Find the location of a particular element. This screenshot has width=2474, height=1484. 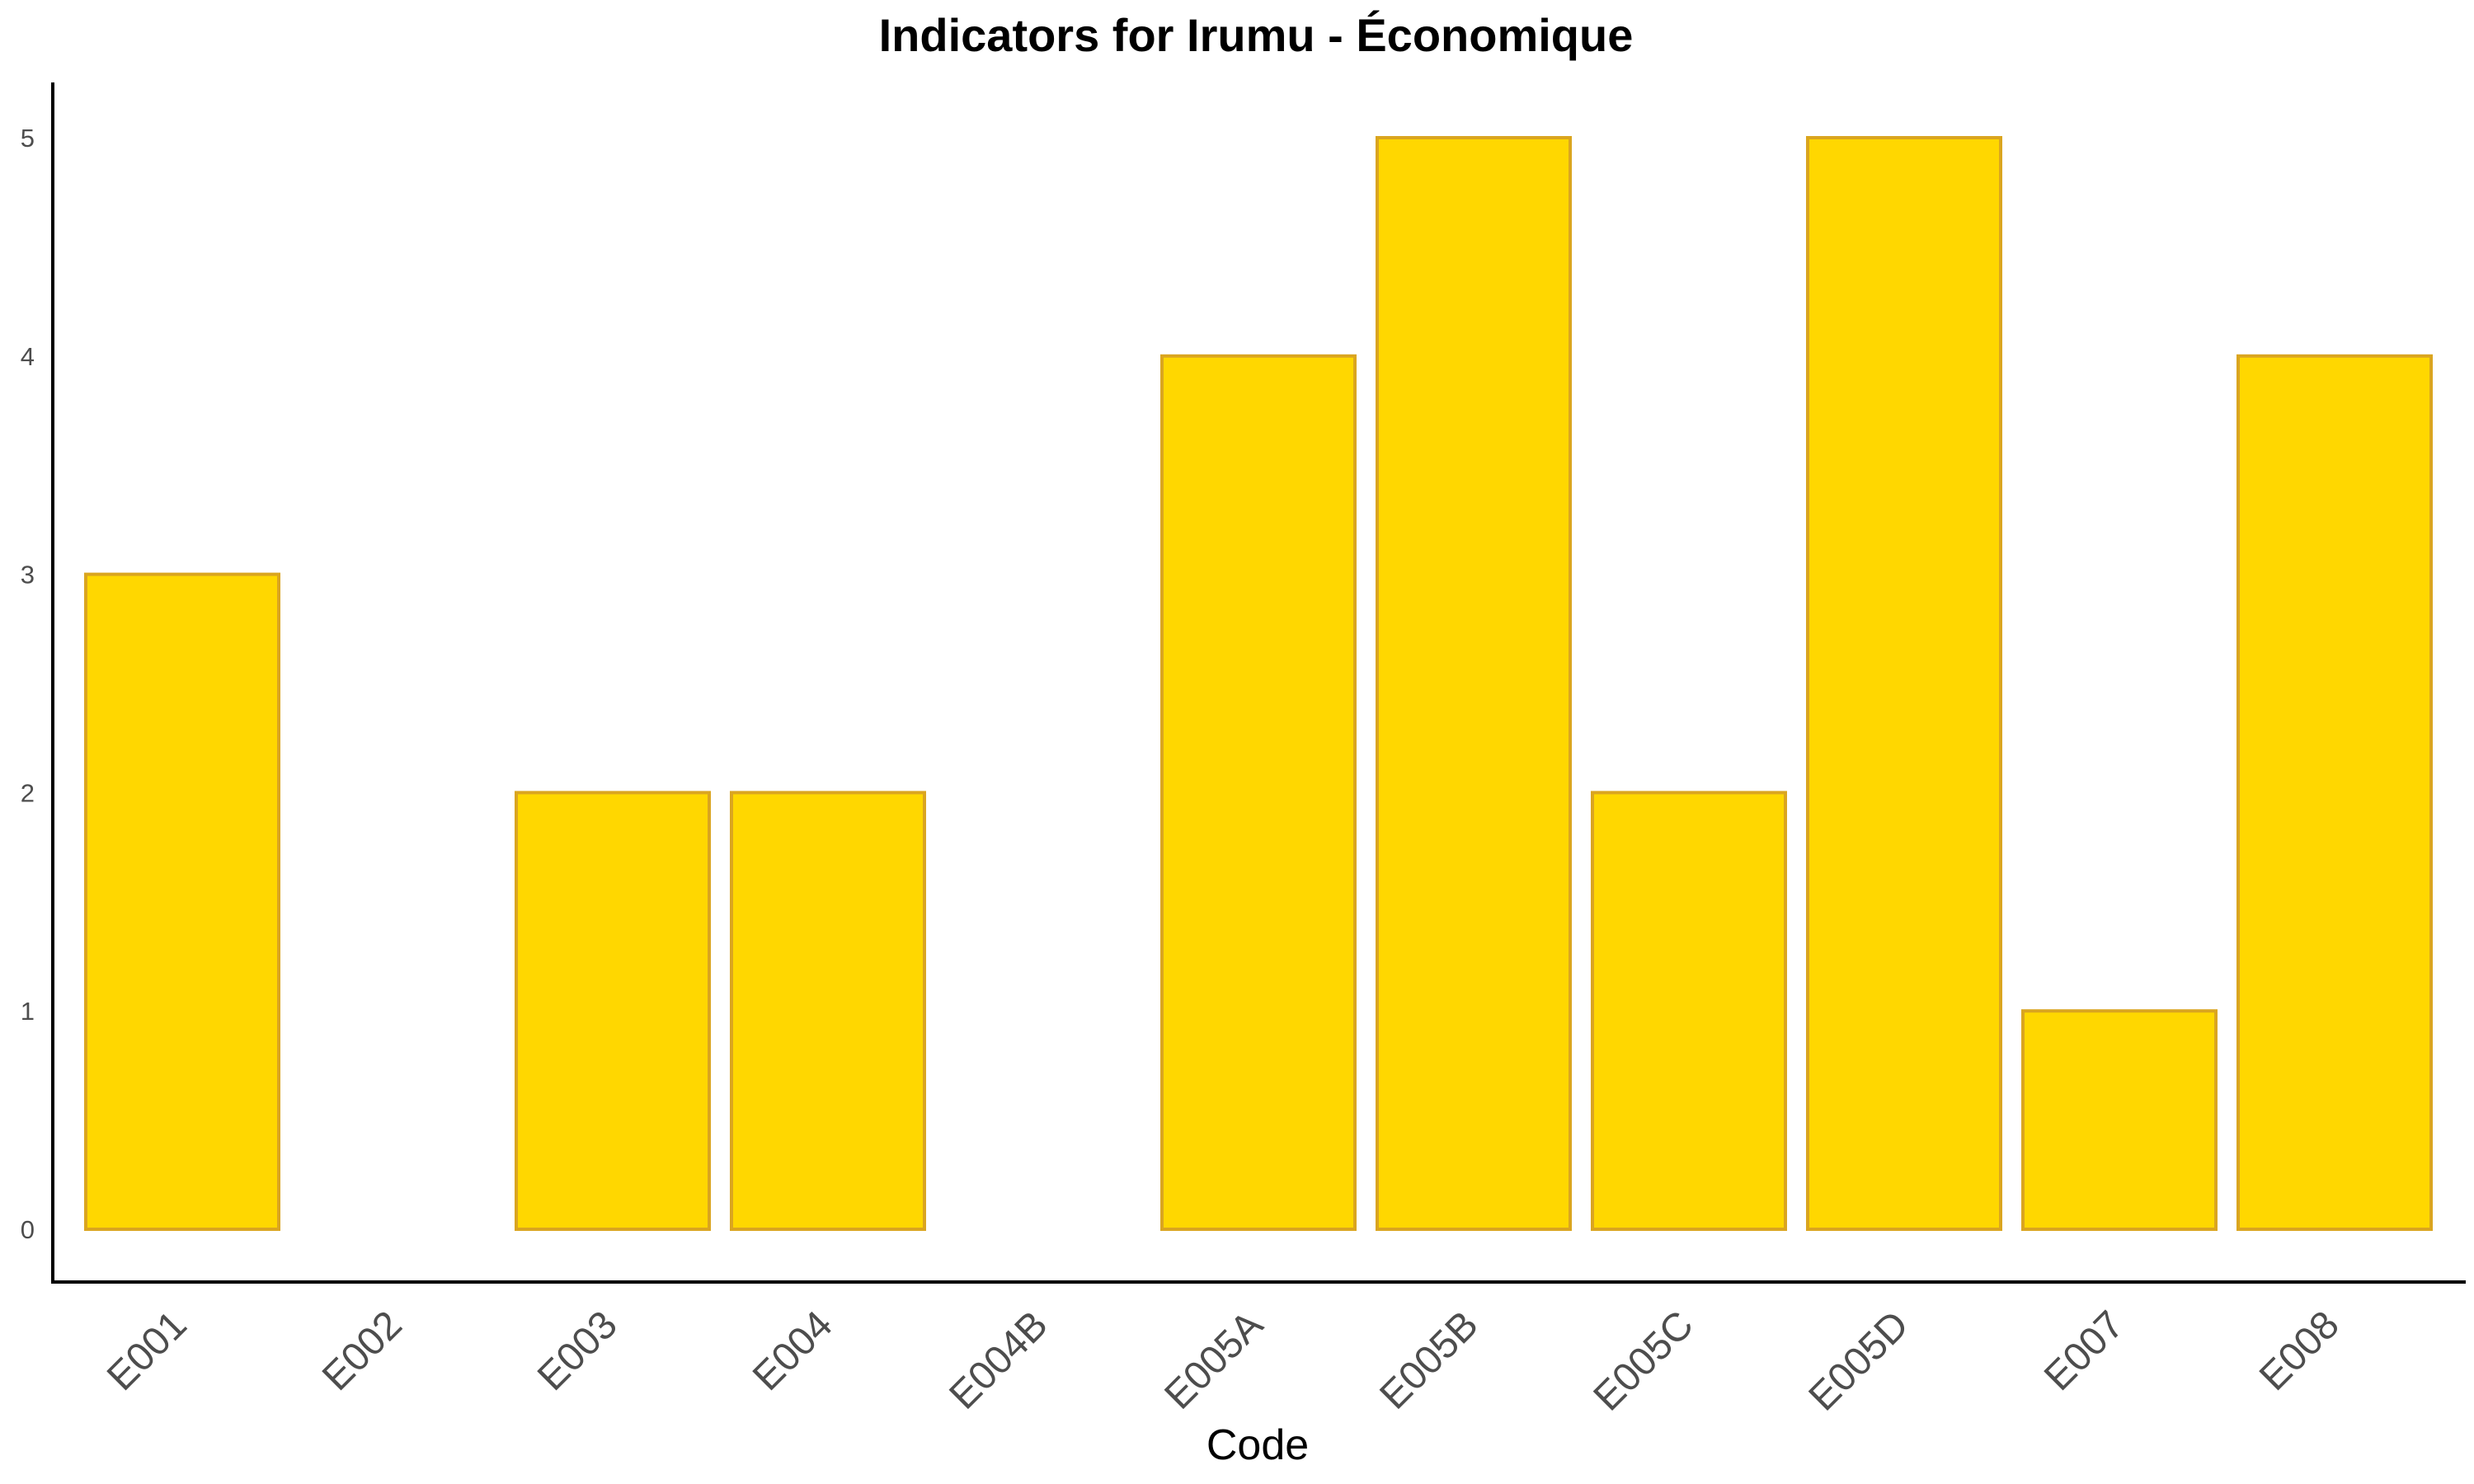

bar-e003 is located at coordinates (613, 1011).